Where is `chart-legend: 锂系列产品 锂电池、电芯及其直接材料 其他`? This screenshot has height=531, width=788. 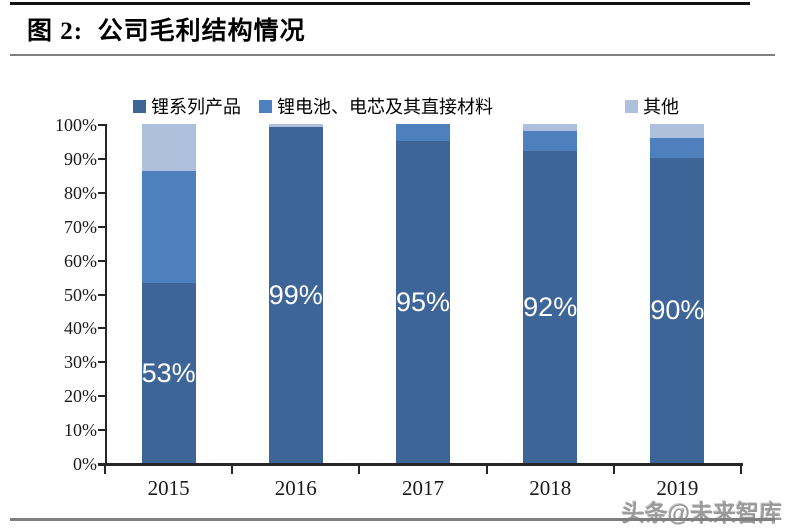
chart-legend: 锂系列产品 锂电池、电芯及其直接材料 其他 is located at coordinates (406, 106).